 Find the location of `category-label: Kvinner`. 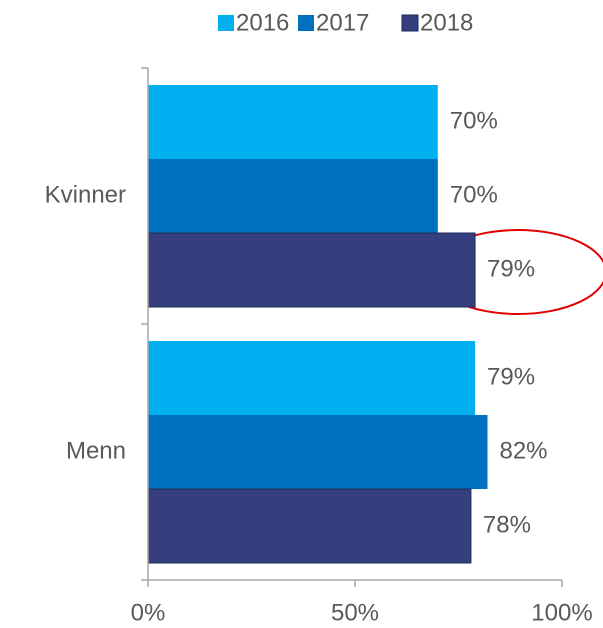

category-label: Kvinner is located at coordinates (85, 194).